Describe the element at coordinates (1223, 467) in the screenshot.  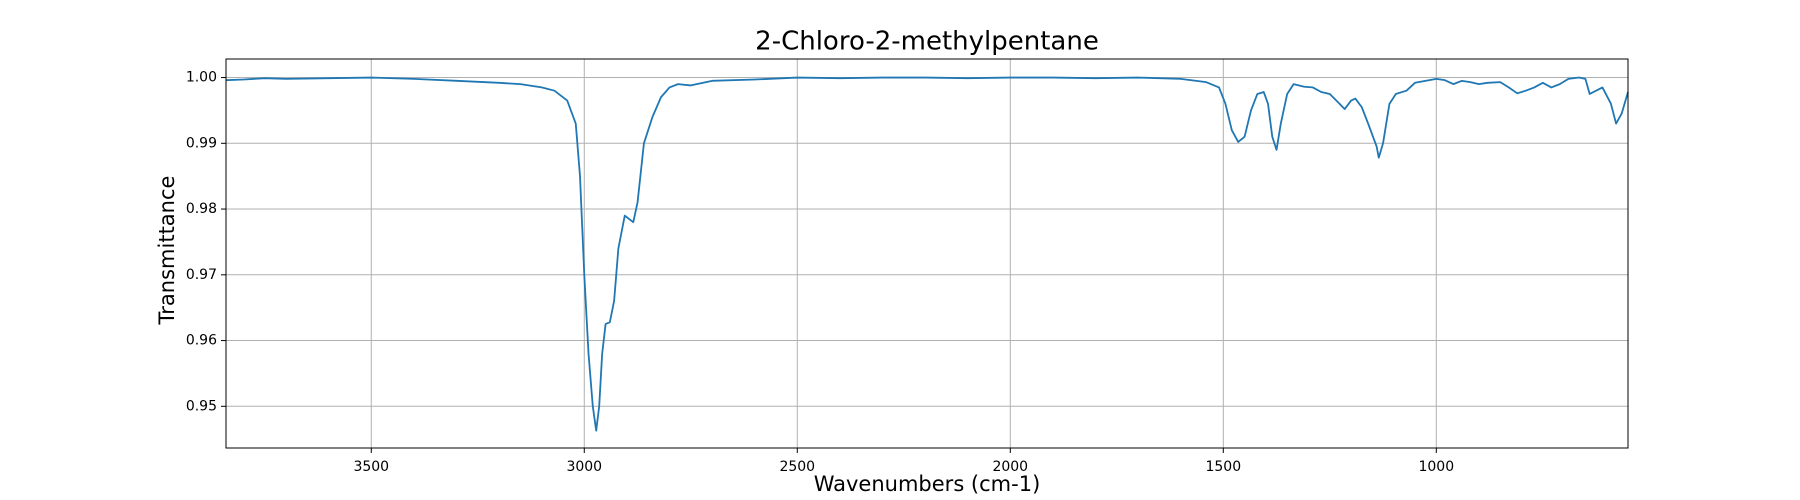
I see `x-tick-label: 1500` at that location.